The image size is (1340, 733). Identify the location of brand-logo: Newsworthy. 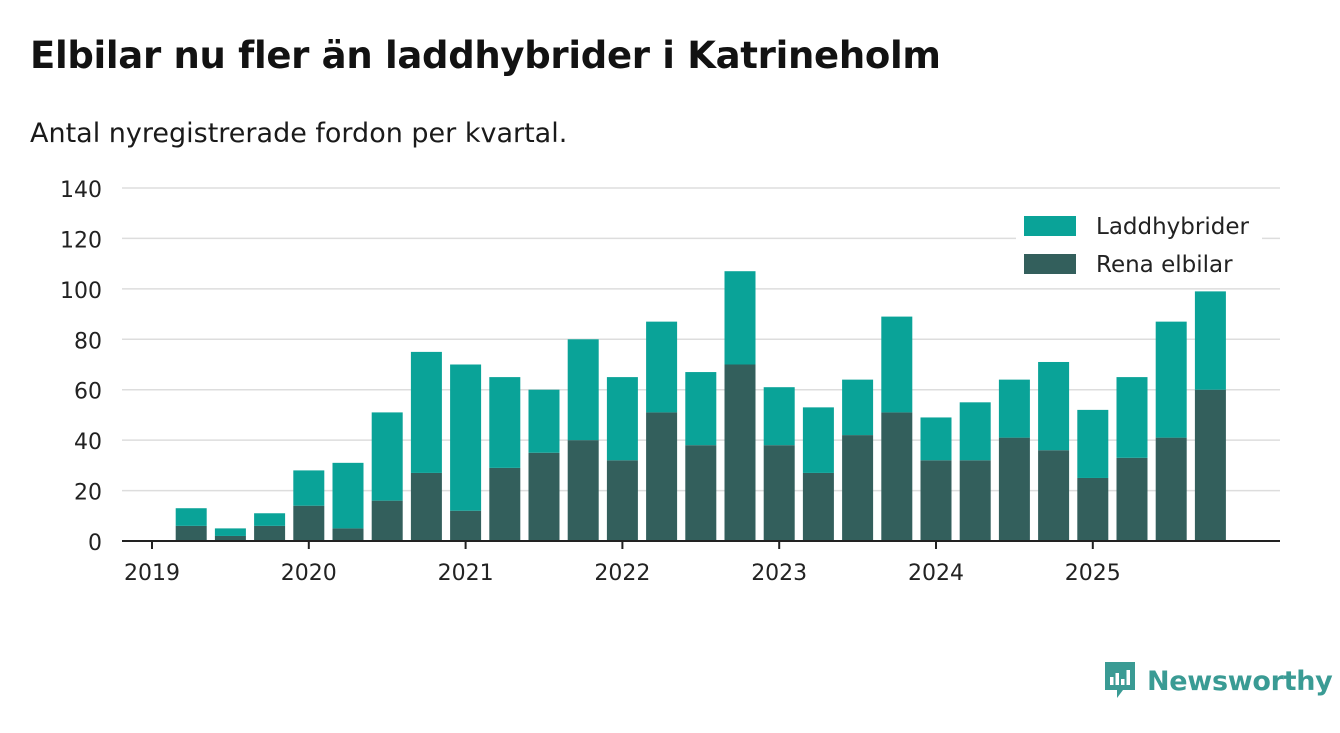
(1218, 681).